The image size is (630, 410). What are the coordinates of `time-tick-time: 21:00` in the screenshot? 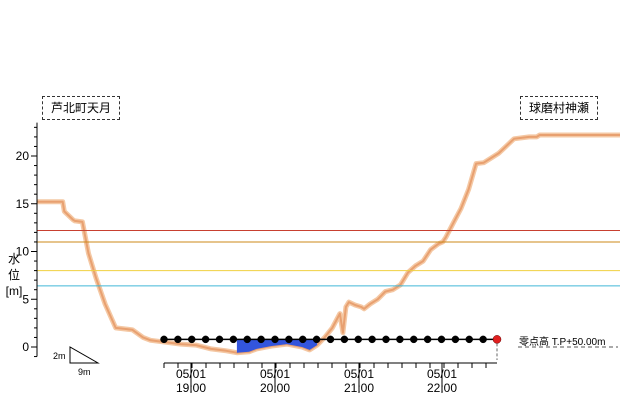 It's located at (359, 388).